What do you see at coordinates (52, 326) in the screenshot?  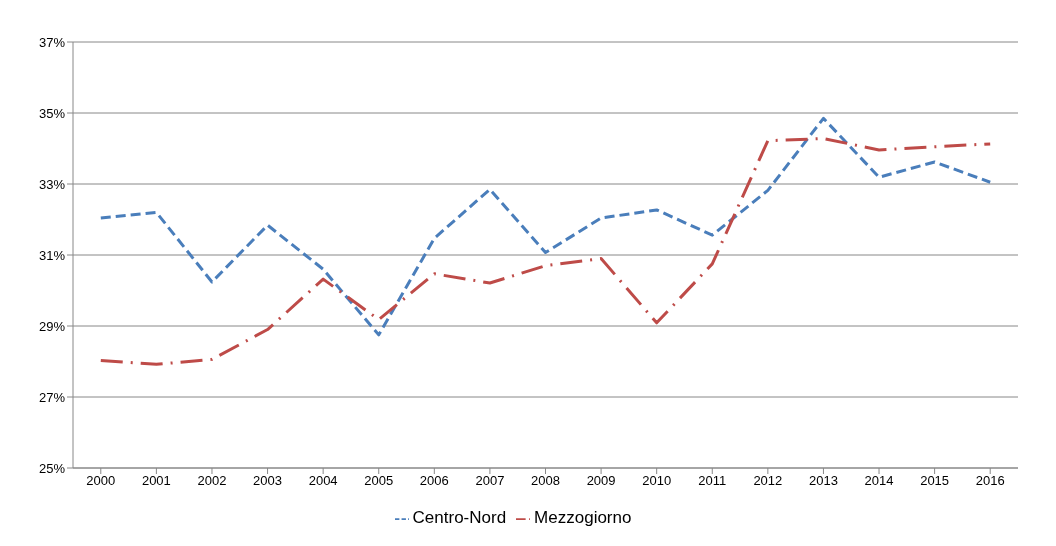 I see `y-tick-label: 29%` at bounding box center [52, 326].